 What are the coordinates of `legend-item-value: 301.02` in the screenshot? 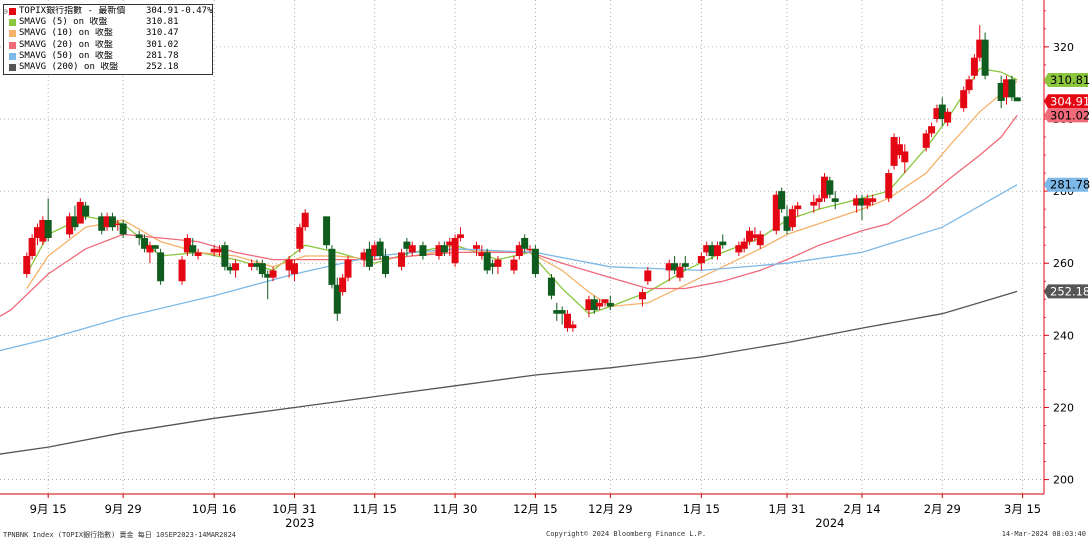 It's located at (162, 44).